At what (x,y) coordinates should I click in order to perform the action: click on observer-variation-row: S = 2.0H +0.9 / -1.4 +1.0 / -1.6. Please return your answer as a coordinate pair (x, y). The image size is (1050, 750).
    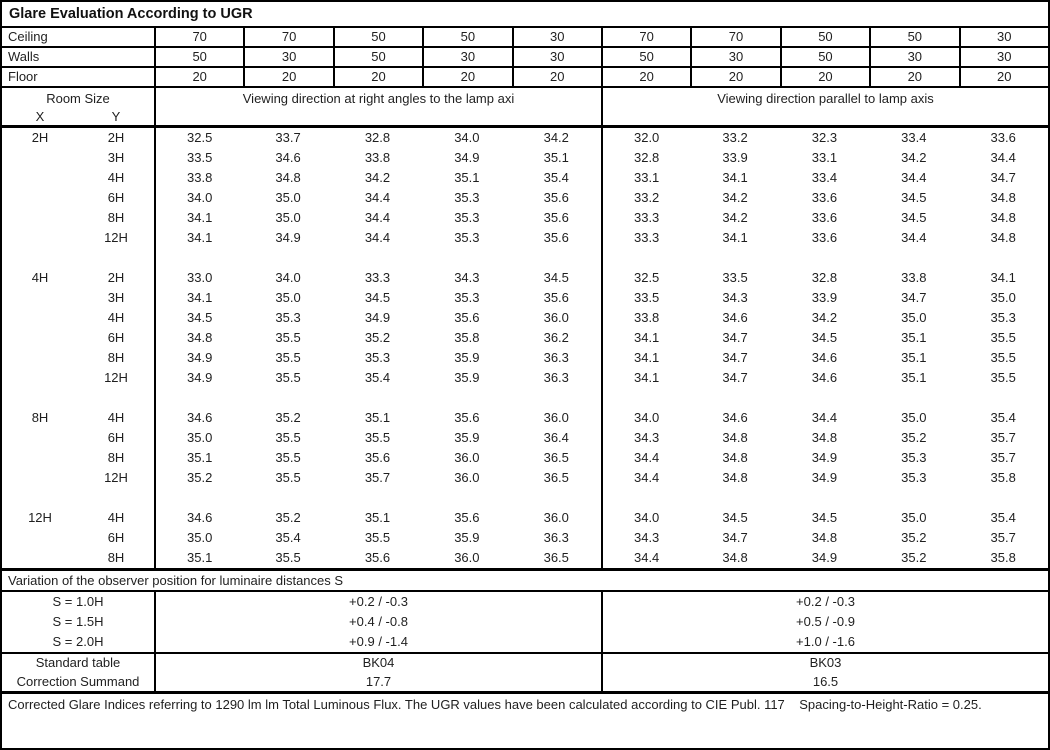
    Looking at the image, I should click on (525, 642).